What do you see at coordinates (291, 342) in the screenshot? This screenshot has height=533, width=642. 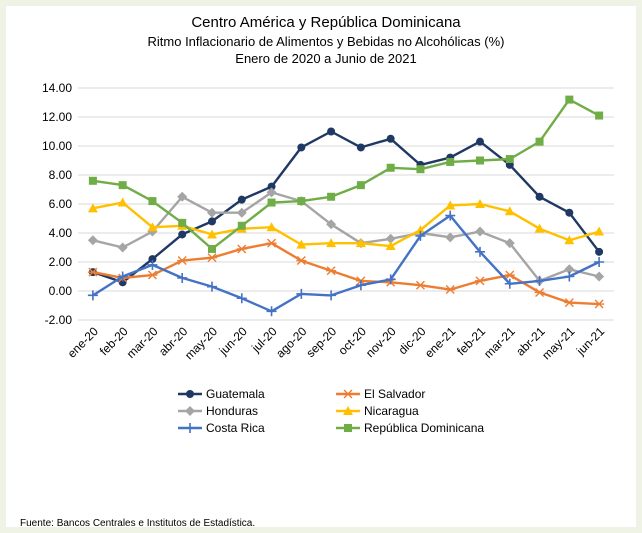 I see `x-tick-label: ago-20` at bounding box center [291, 342].